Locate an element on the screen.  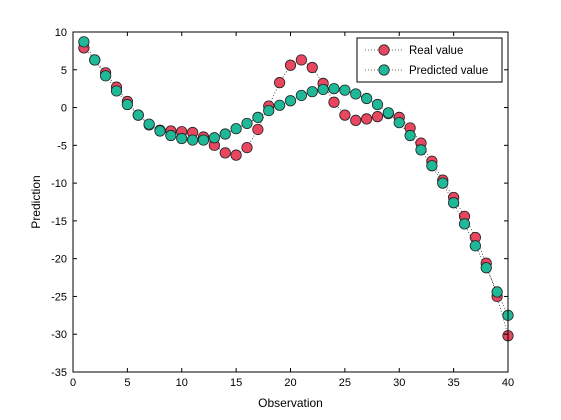
y-axis-label: Prediction is located at coordinates (36, 201).